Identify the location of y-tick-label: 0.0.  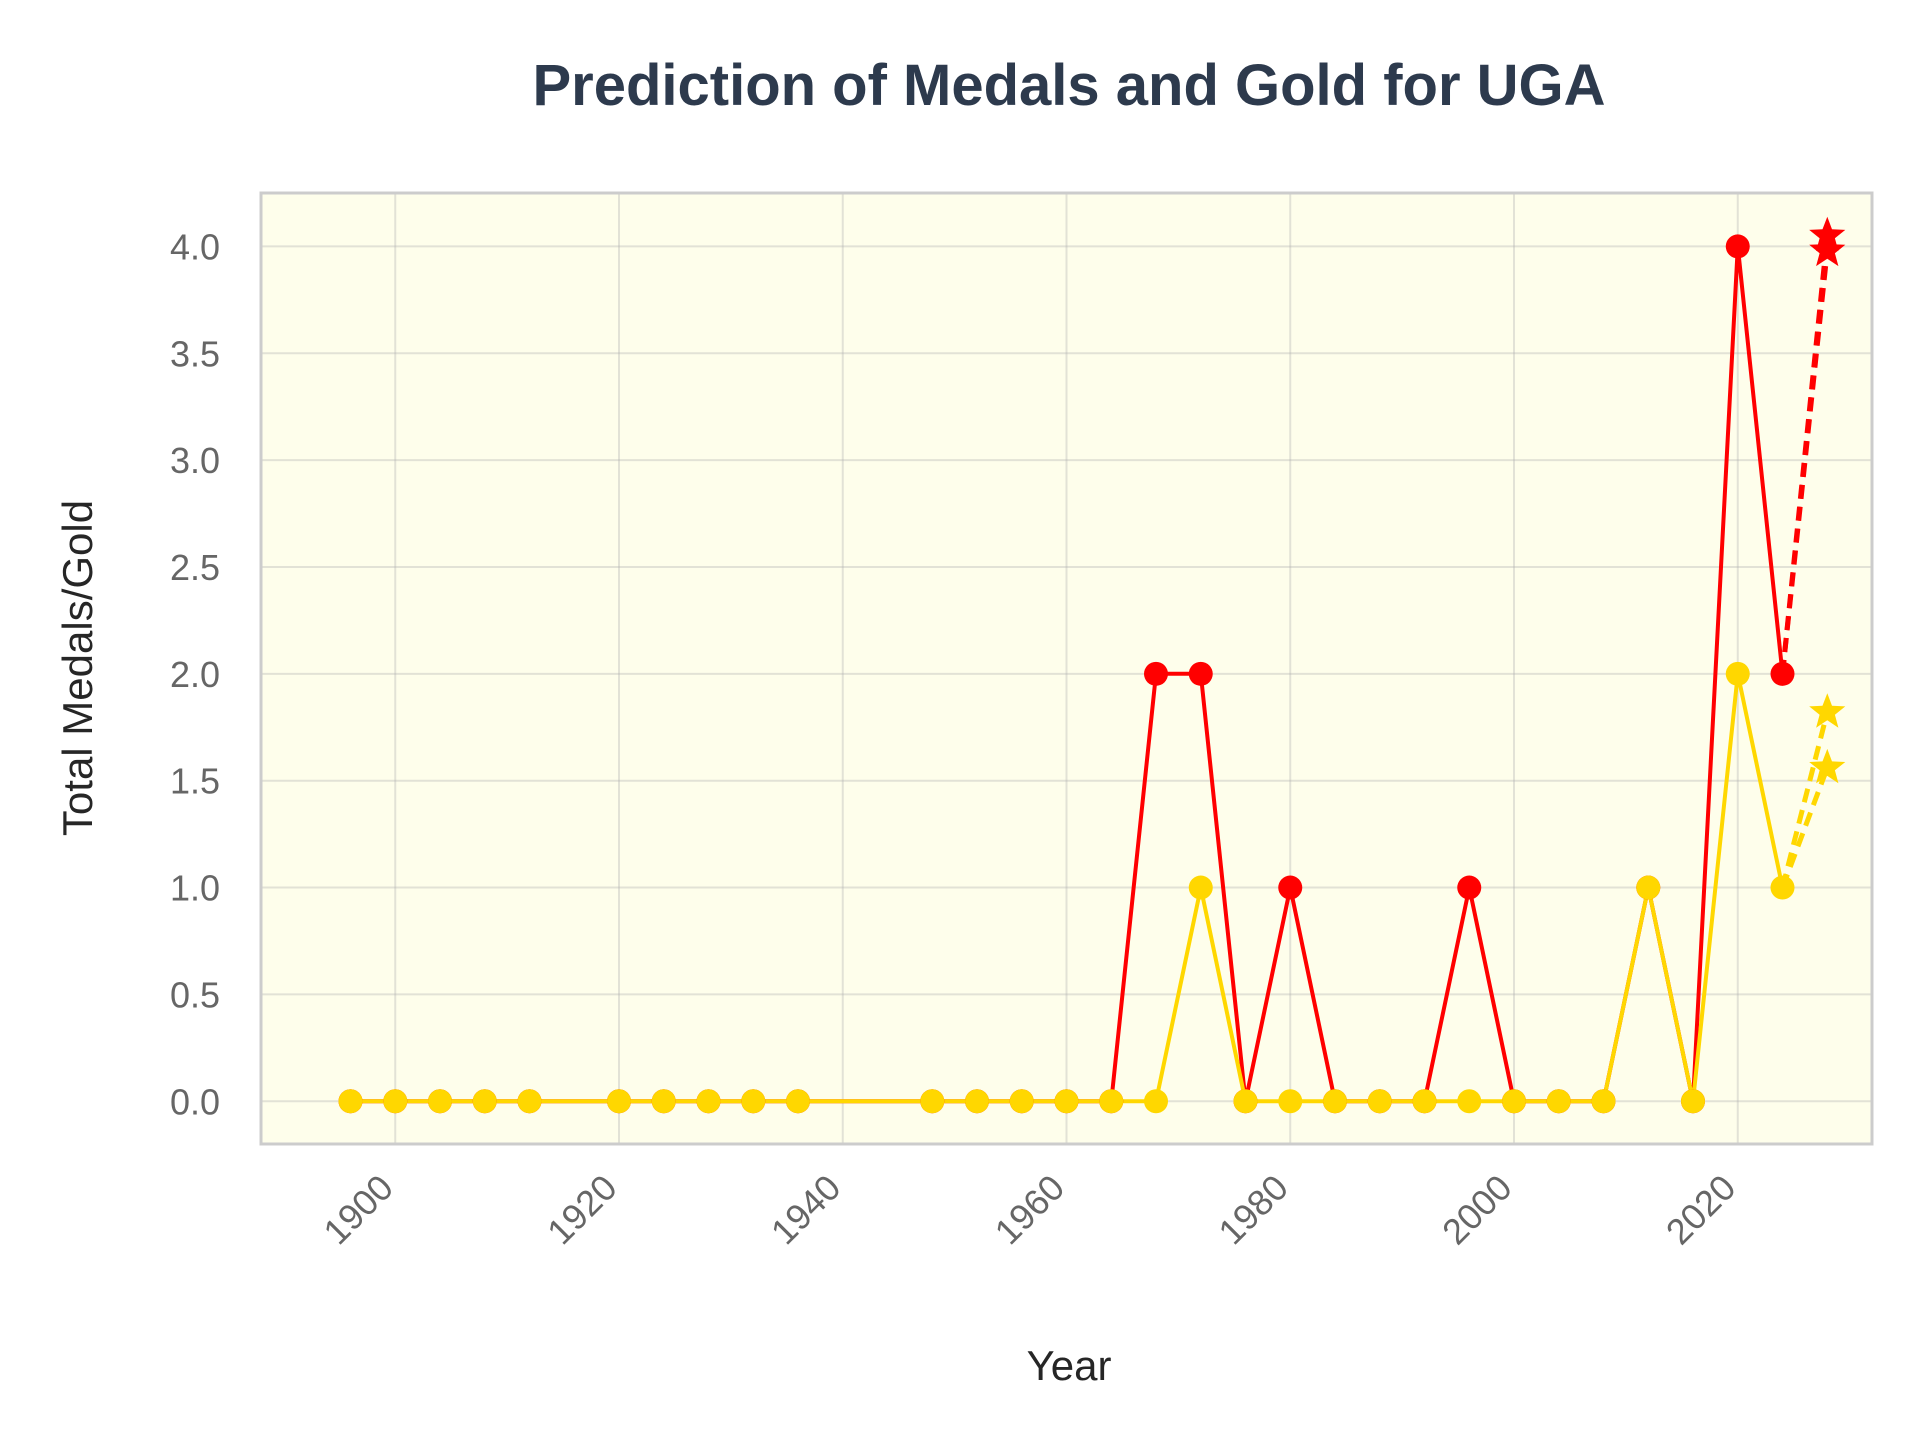
(195, 1101).